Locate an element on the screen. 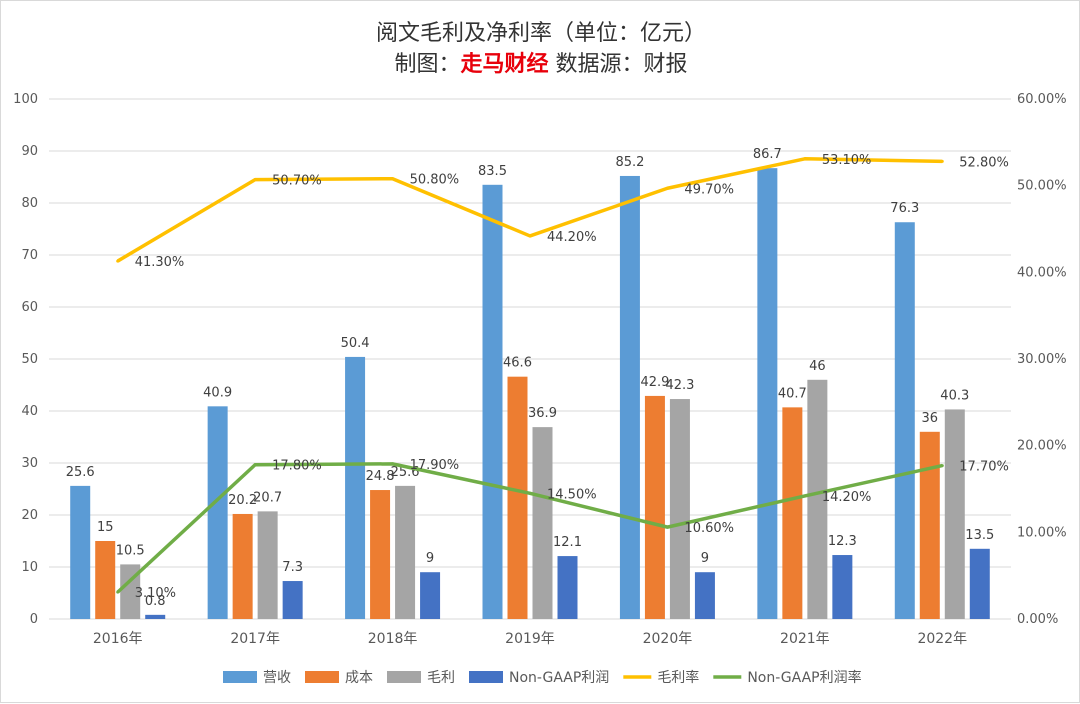 The width and height of the screenshot is (1080, 704). bar-value-label: 36.9 is located at coordinates (542, 413).